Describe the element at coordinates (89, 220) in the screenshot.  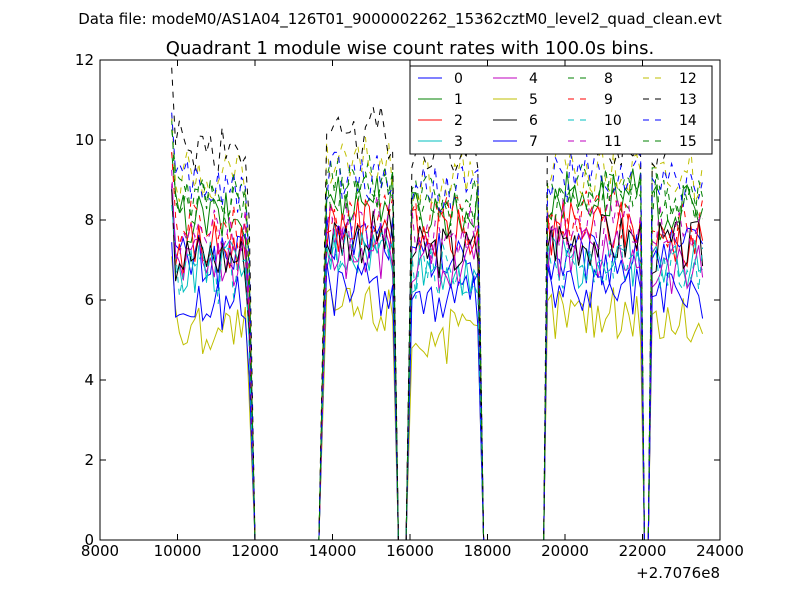
I see `y-tick-label: 8` at that location.